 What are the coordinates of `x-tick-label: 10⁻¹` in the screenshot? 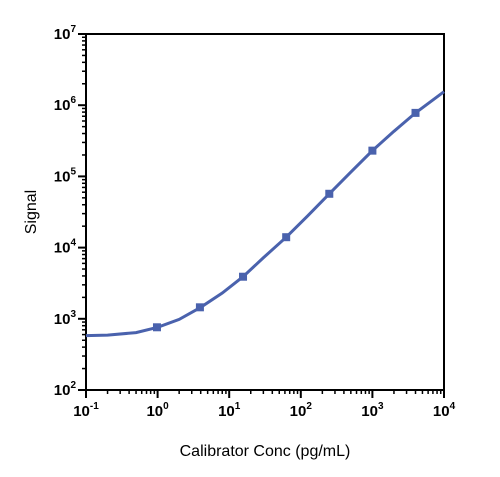 It's located at (86, 410).